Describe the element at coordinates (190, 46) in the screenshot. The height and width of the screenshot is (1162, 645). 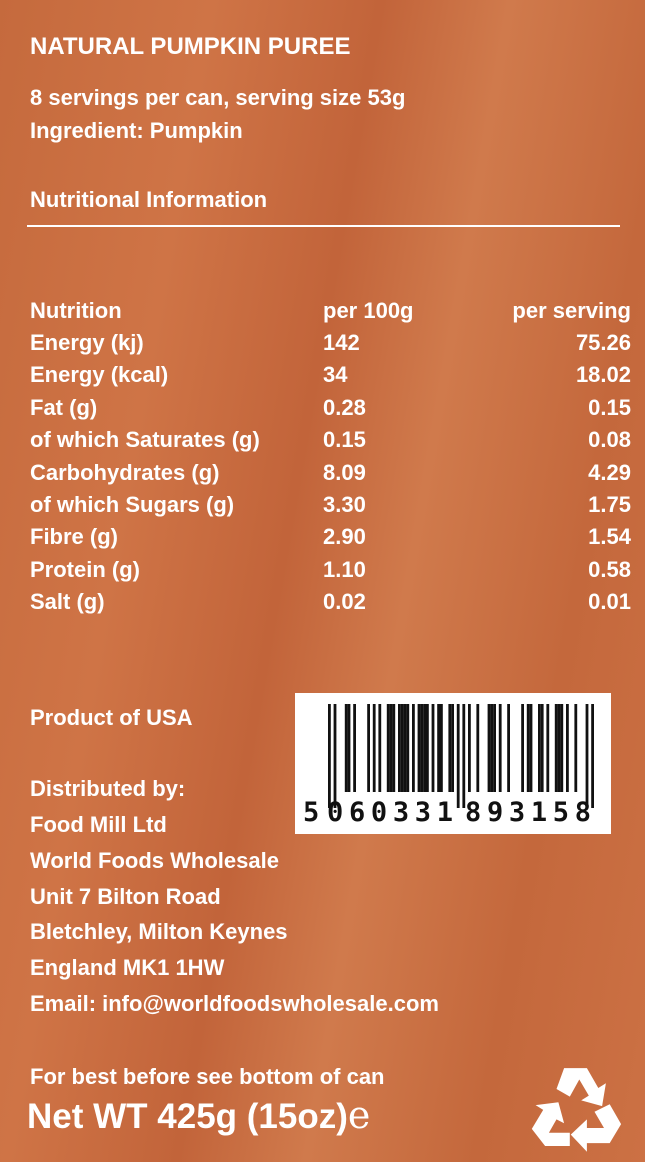
I see `product-title: NATURAL PUMPKIN PUREE` at that location.